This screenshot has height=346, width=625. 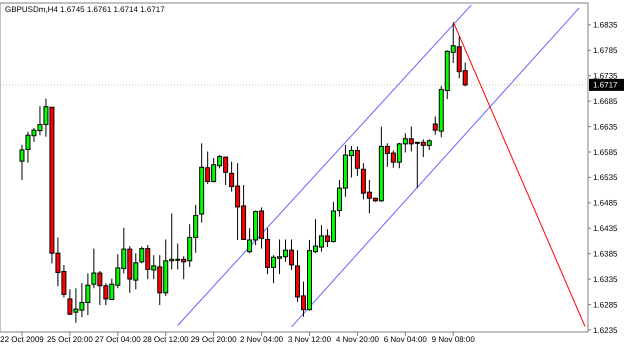 What do you see at coordinates (605, 76) in the screenshot?
I see `y-tick-label: 1.6735` at bounding box center [605, 76].